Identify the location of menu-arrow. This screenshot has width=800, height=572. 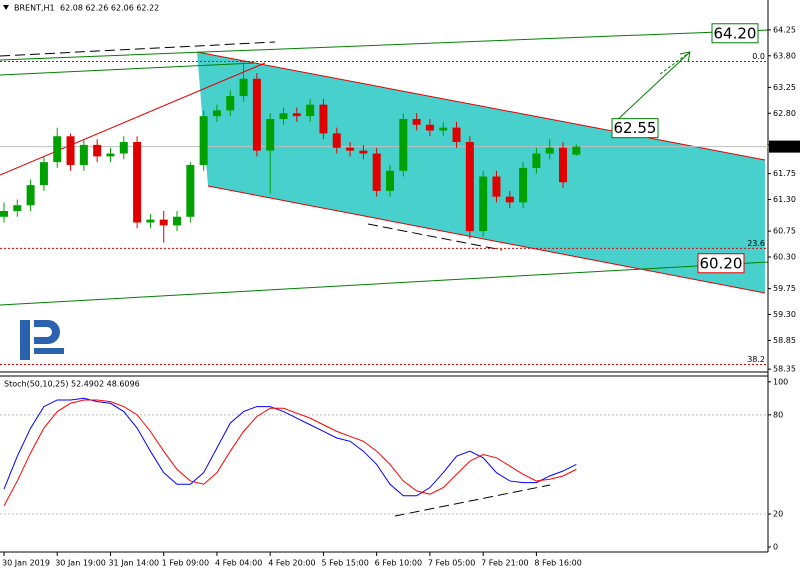
(6, 7).